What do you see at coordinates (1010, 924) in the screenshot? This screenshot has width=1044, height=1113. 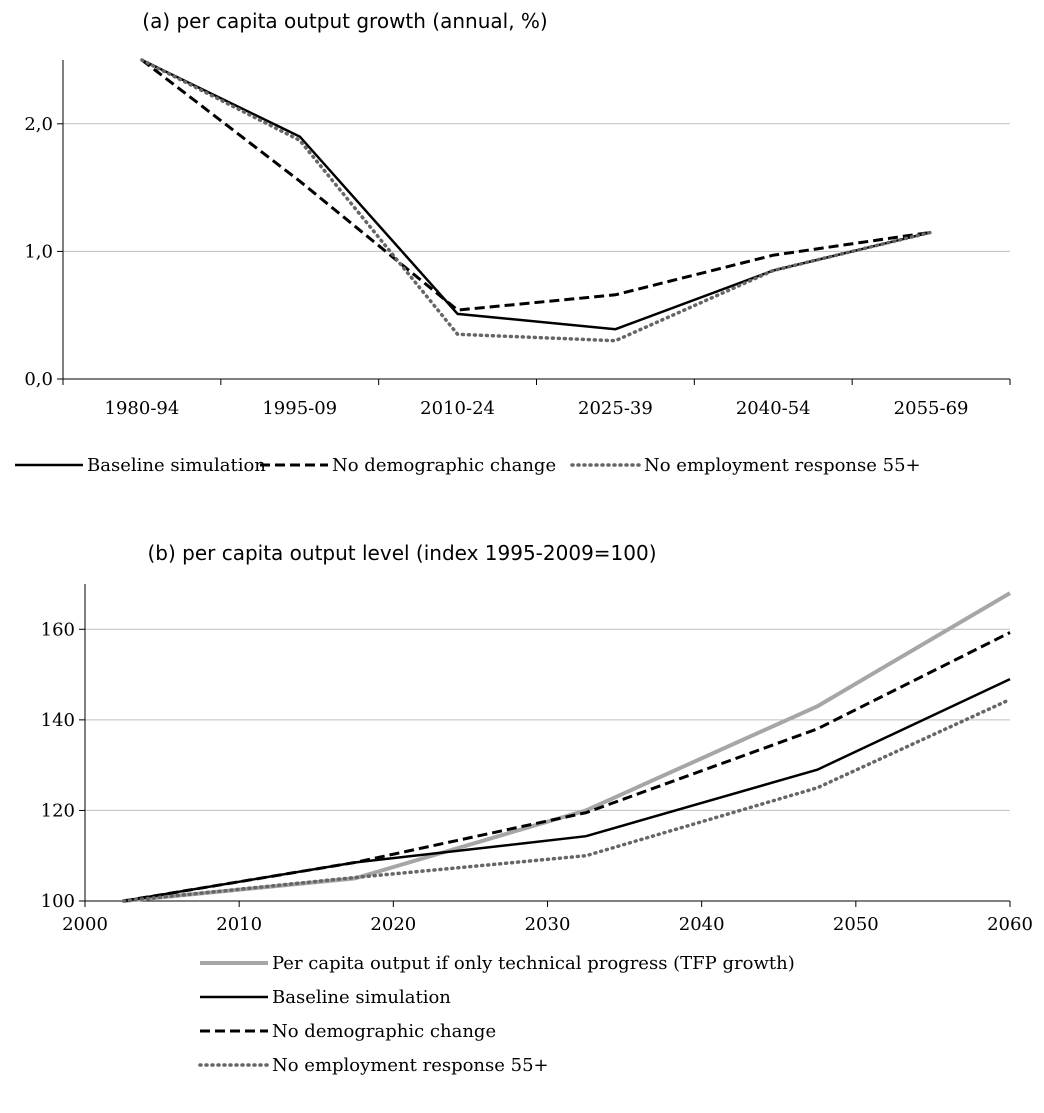 I see `x-tick-label: 2060` at bounding box center [1010, 924].